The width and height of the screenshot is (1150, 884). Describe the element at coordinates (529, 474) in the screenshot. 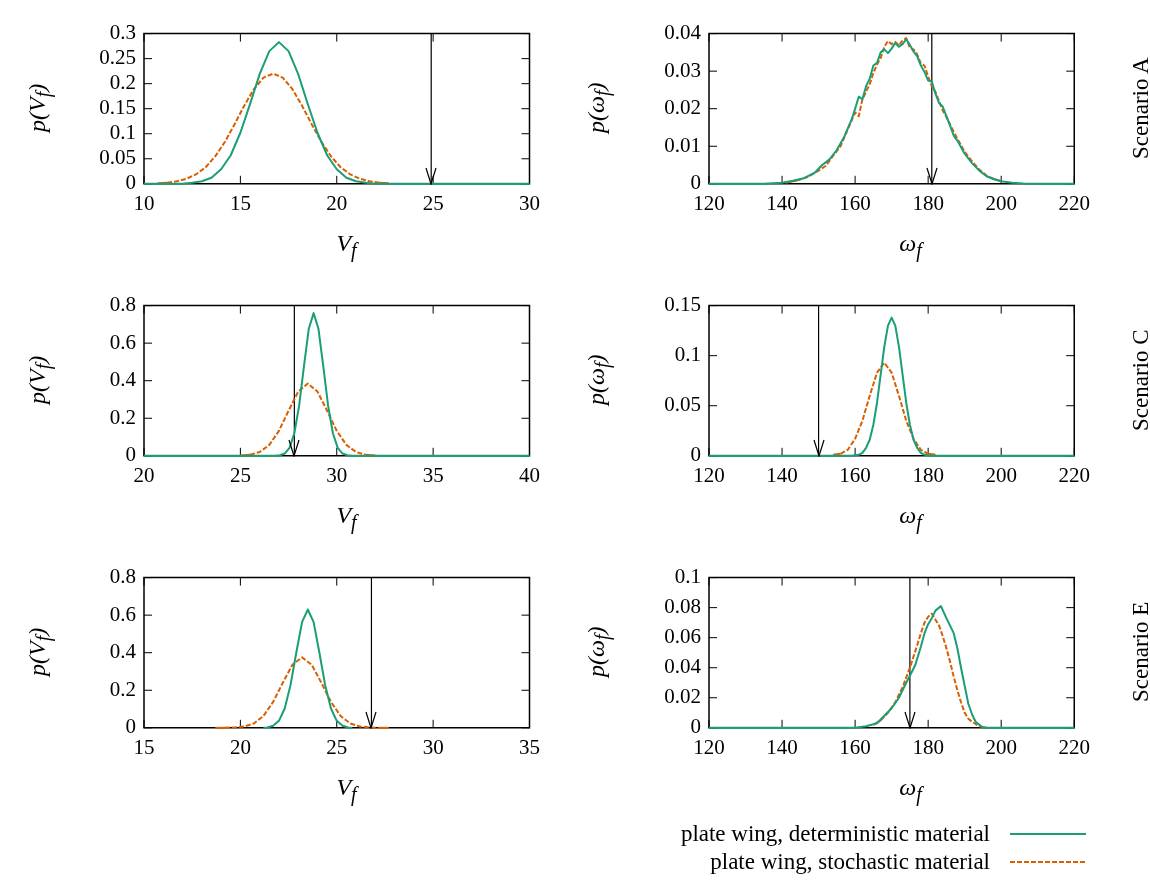

I see `x-tick-label: 40` at that location.